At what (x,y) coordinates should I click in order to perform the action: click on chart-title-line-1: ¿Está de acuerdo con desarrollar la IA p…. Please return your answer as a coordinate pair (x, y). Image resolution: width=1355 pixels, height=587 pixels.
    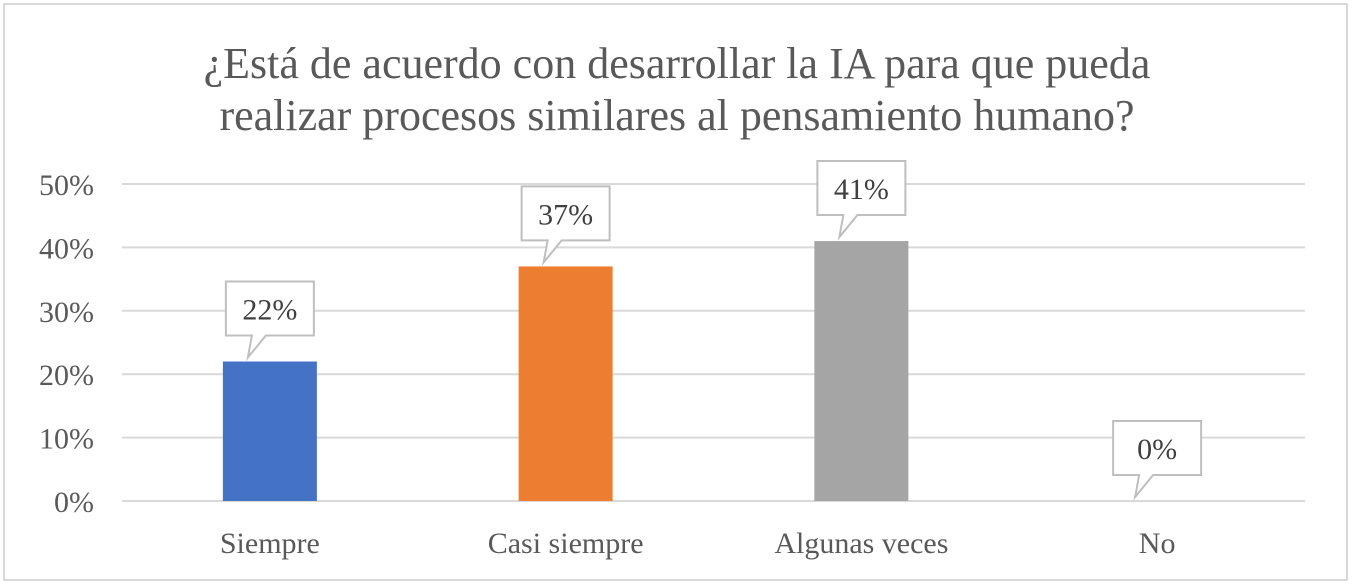
    Looking at the image, I should click on (677, 63).